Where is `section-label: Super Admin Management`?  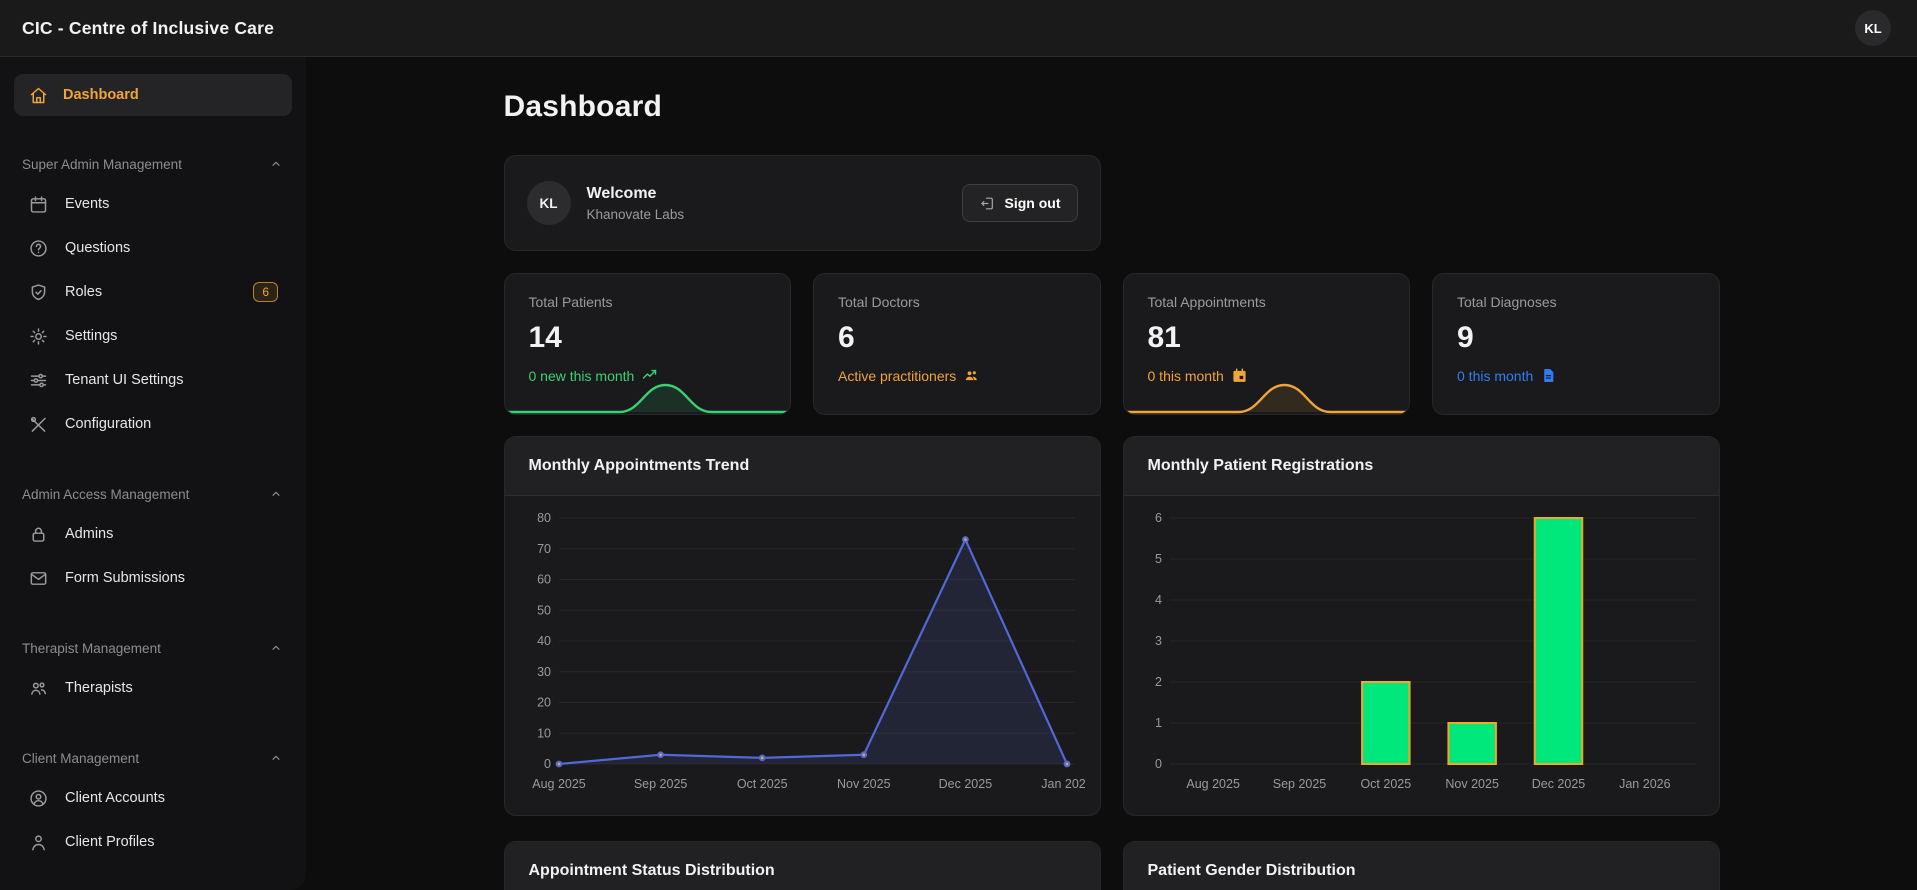
section-label: Super Admin Management is located at coordinates (102, 164).